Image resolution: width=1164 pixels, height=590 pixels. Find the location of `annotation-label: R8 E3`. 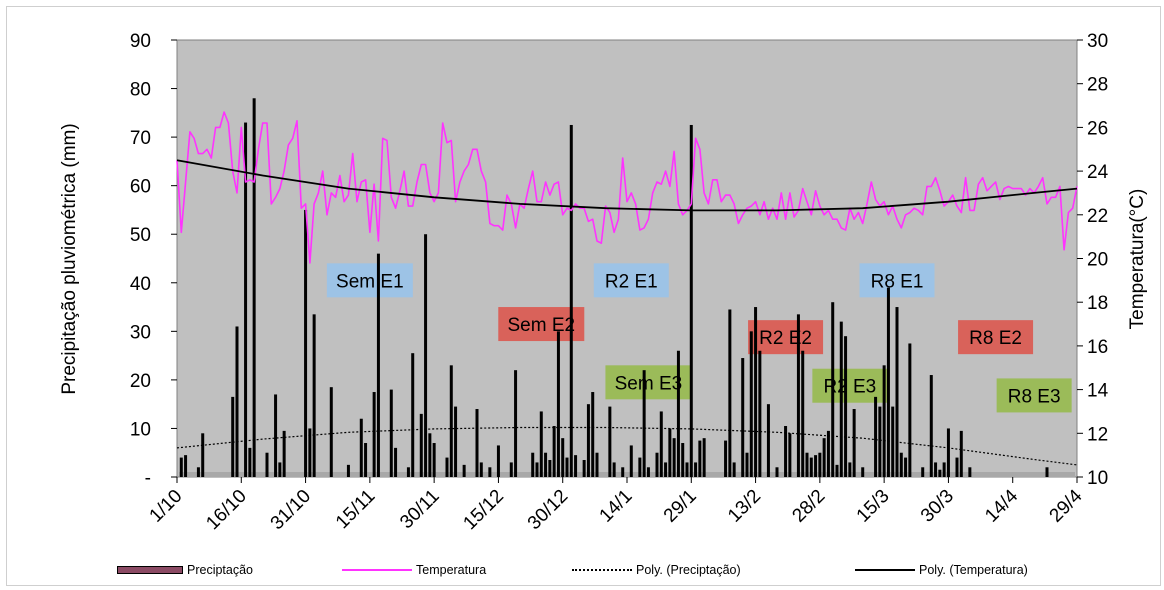

annotation-label: R8 E3 is located at coordinates (1034, 396).